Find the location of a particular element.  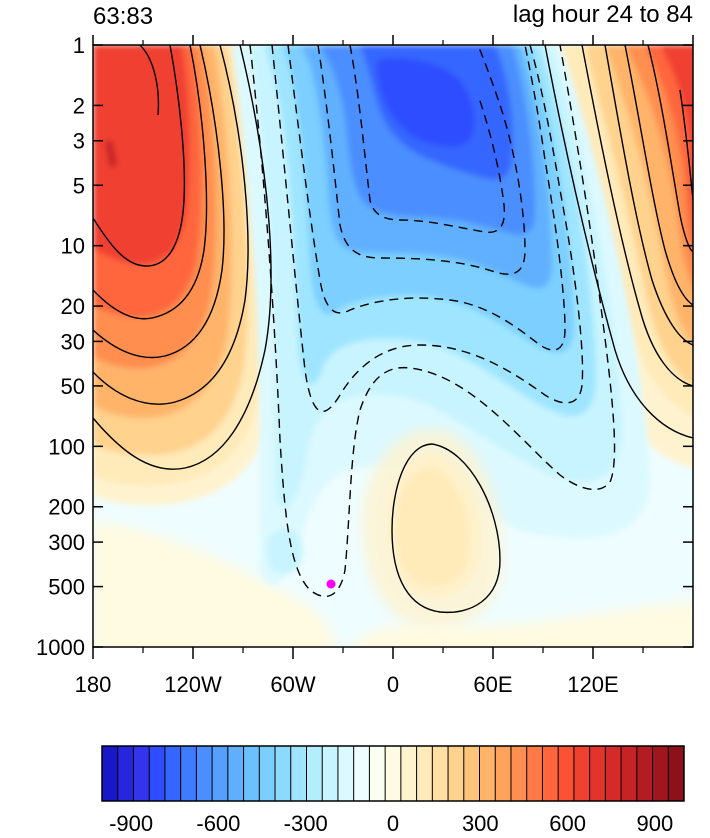

colorbar-label-5: 600 is located at coordinates (567, 823).